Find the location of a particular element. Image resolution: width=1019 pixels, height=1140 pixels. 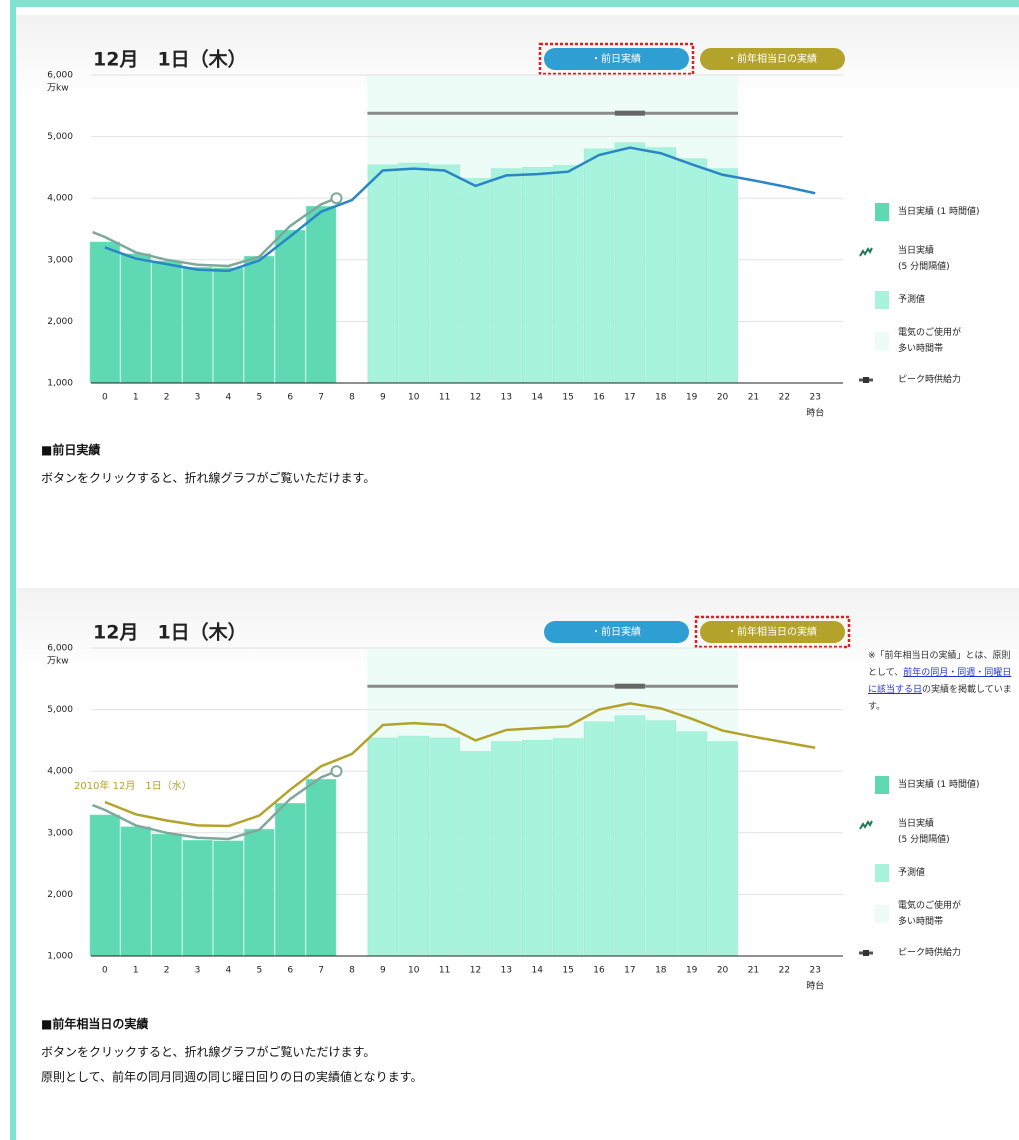

x-tick-label: 20 is located at coordinates (723, 971).